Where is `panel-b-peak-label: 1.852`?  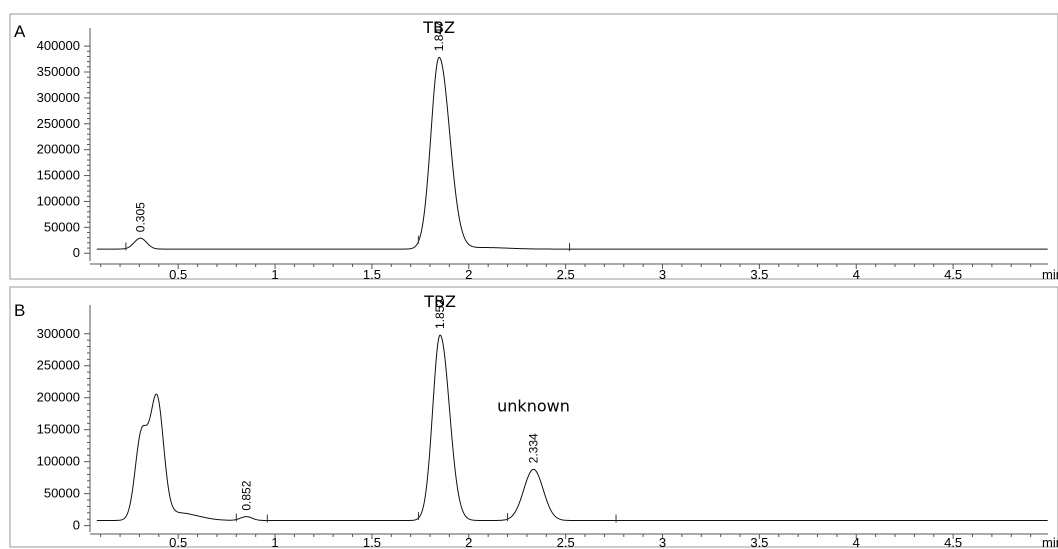 panel-b-peak-label: 1.852 is located at coordinates (440, 314).